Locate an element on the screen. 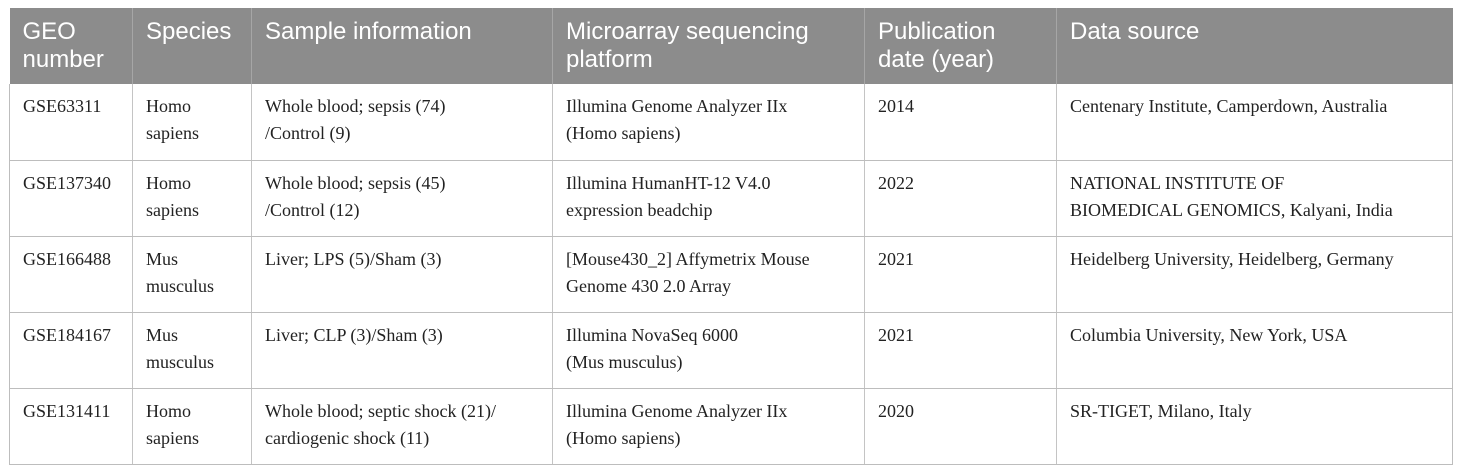 The image size is (1460, 476). cell-sample-information: Liver; CLP (3)/Sham (3) is located at coordinates (402, 350).